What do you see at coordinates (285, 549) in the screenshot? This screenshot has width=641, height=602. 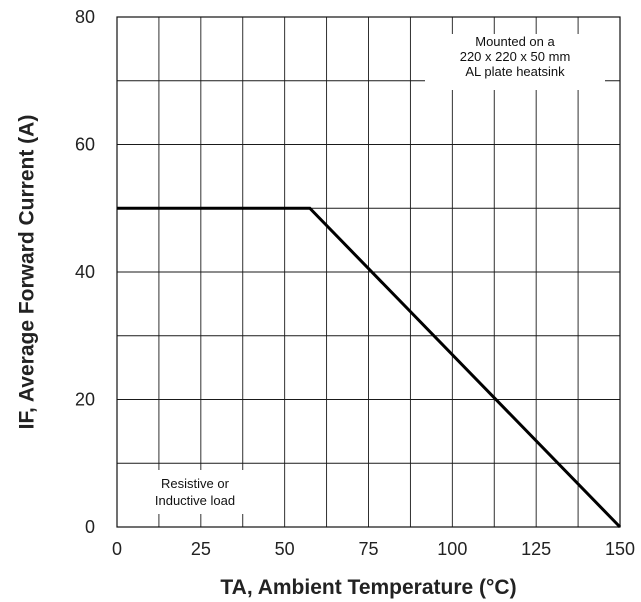 I see `x-tick-label: 50` at bounding box center [285, 549].